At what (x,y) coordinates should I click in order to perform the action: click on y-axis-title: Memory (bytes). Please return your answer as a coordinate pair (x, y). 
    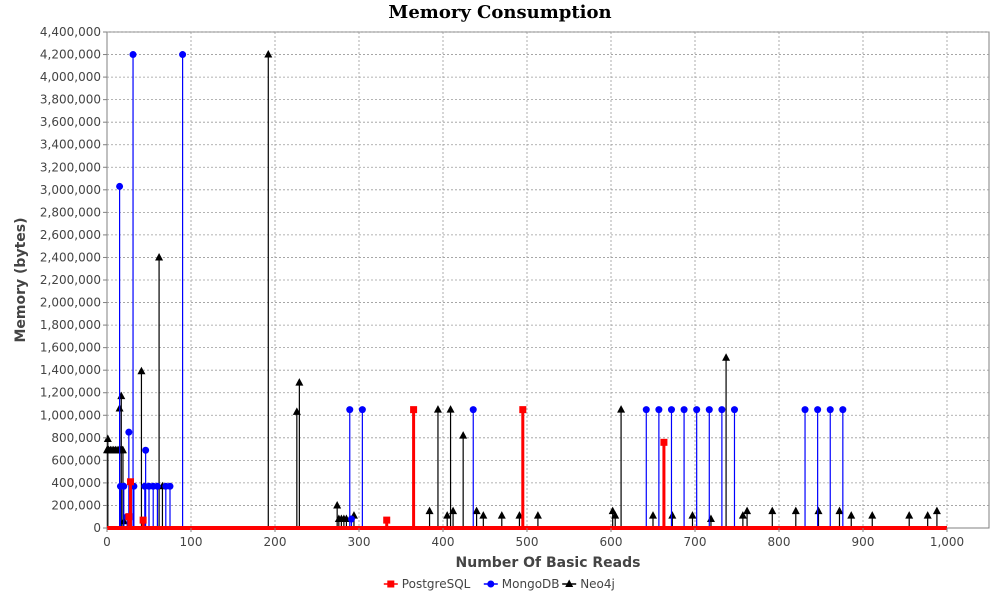
    Looking at the image, I should click on (21, 279).